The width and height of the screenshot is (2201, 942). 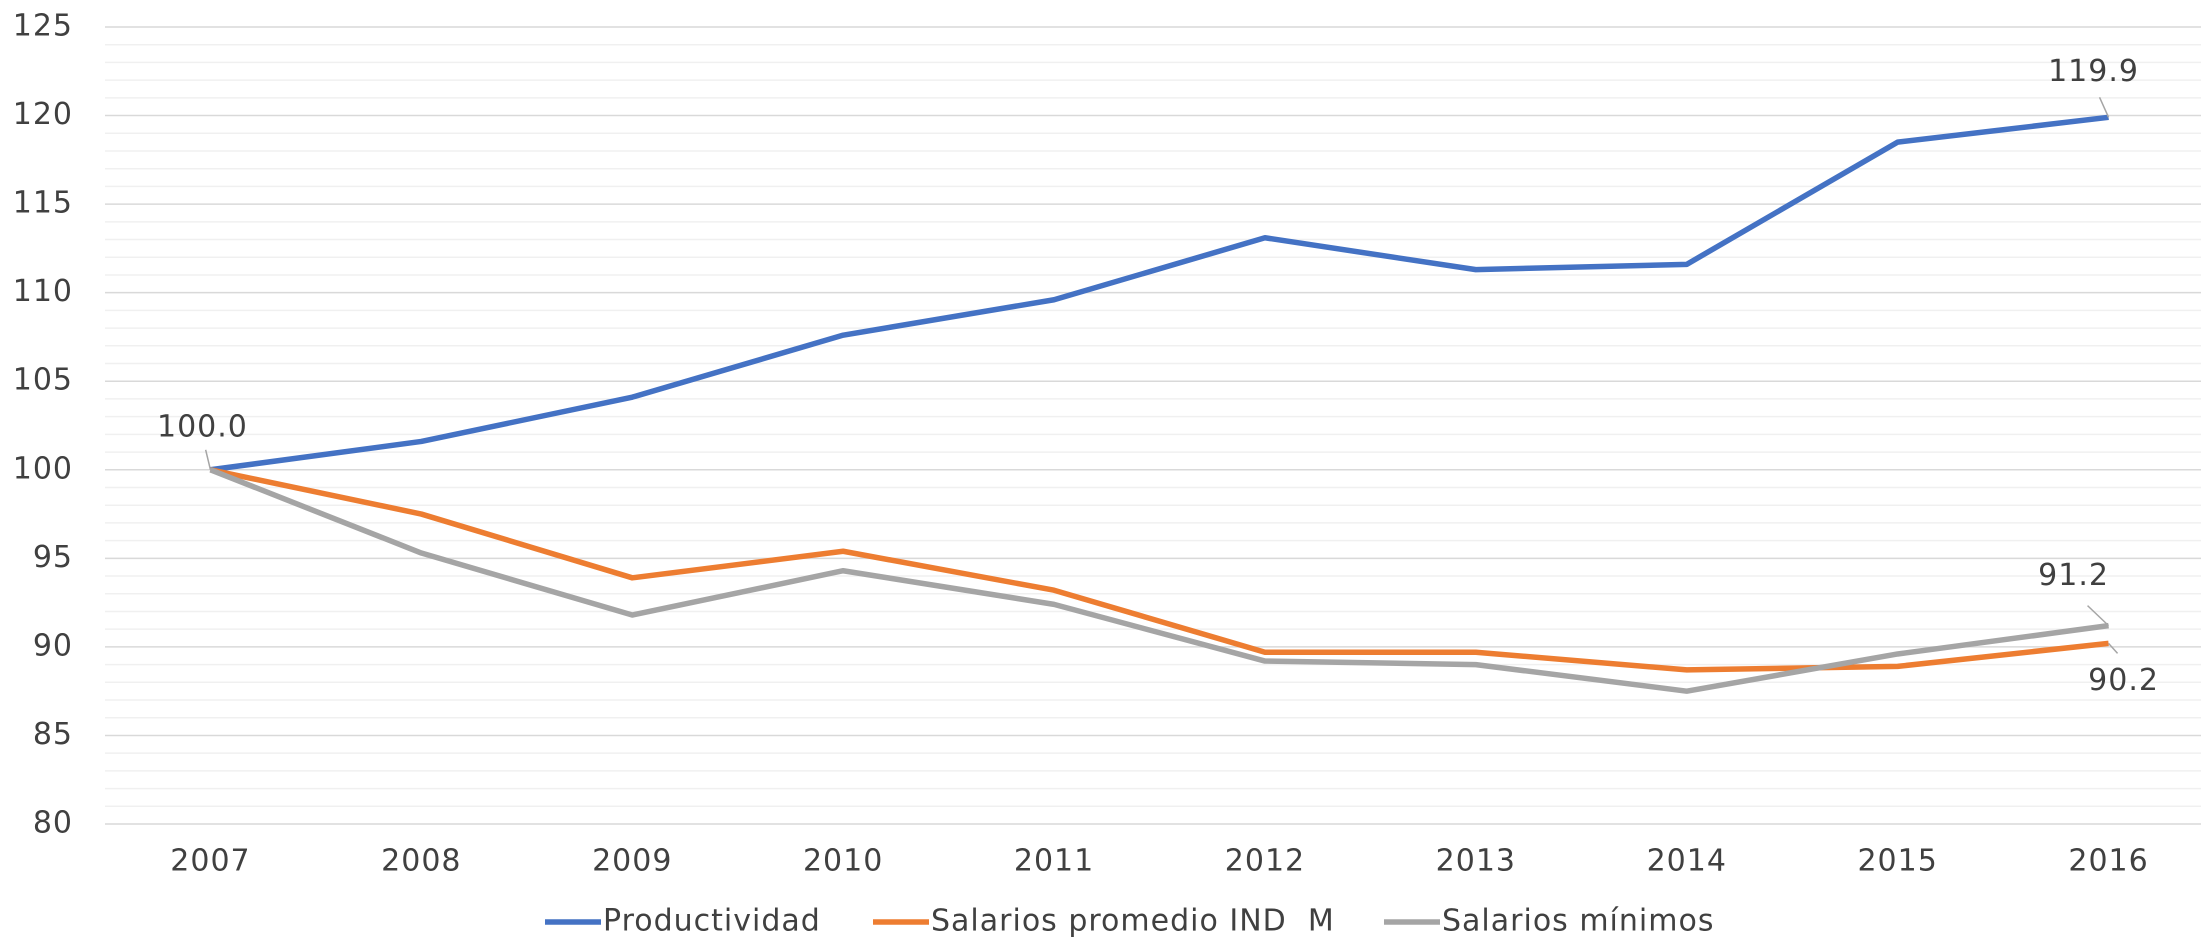 What do you see at coordinates (843, 861) in the screenshot?
I see `x-tick-label: 2010` at bounding box center [843, 861].